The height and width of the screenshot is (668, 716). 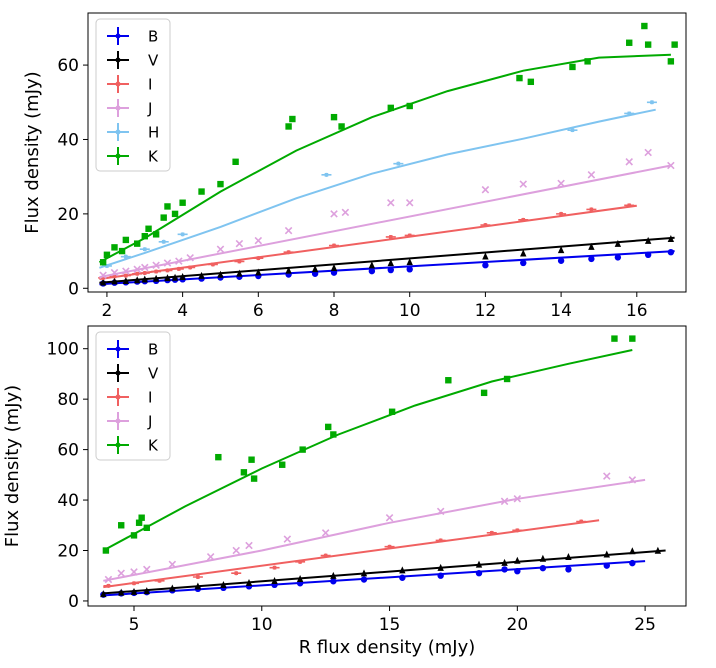 What do you see at coordinates (334, 311) in the screenshot?
I see `x-tick-label: 8` at bounding box center [334, 311].